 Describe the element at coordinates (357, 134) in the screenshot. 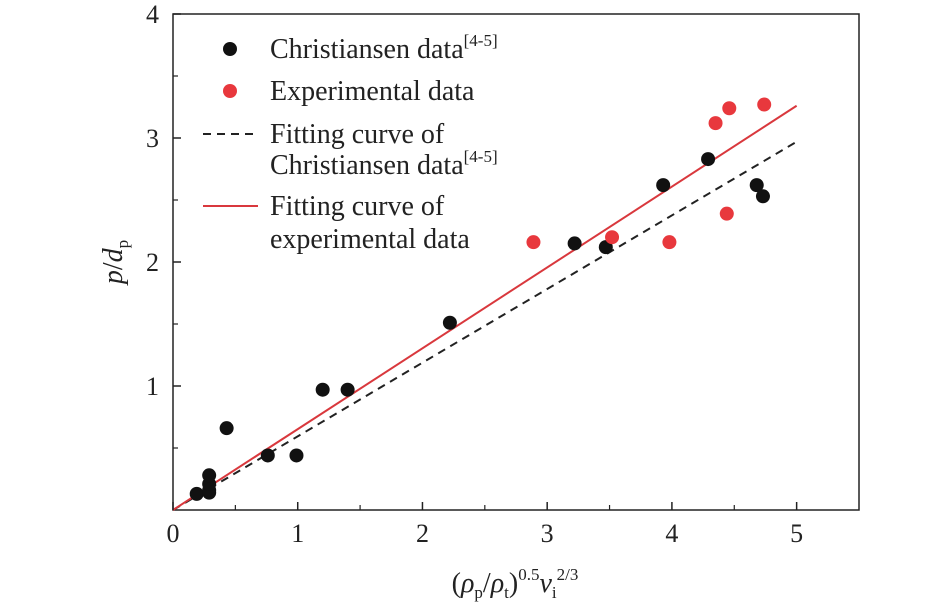

I see `legend-label-christiansen-fit-line1: Fitting curve of` at that location.